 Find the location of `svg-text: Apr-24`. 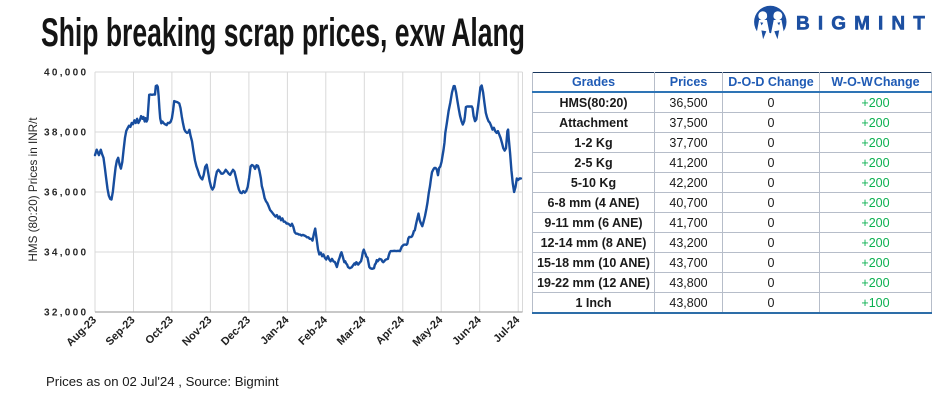

svg-text: Apr-24 is located at coordinates (391, 331).